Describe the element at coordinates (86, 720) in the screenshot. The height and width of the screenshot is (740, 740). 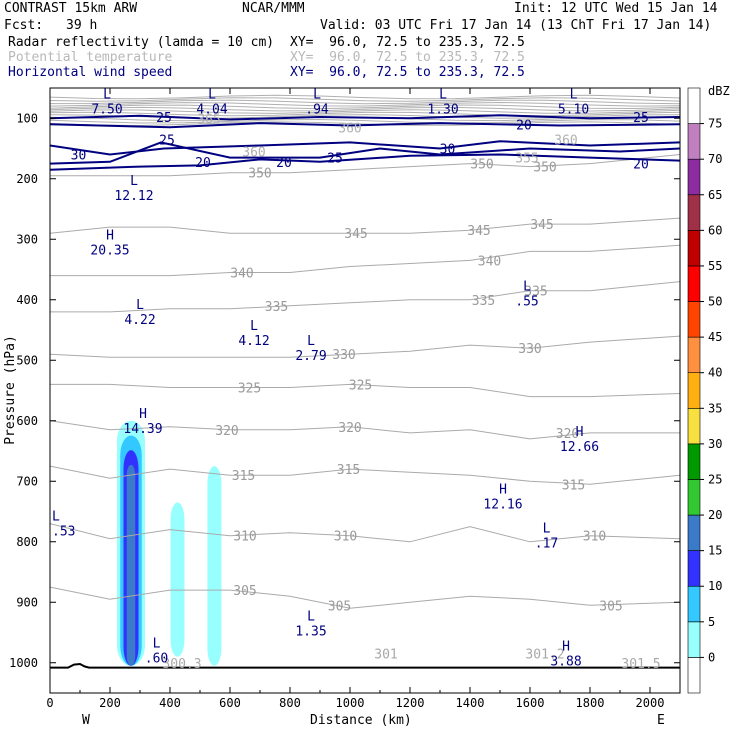
I see `west-end-label: W` at that location.